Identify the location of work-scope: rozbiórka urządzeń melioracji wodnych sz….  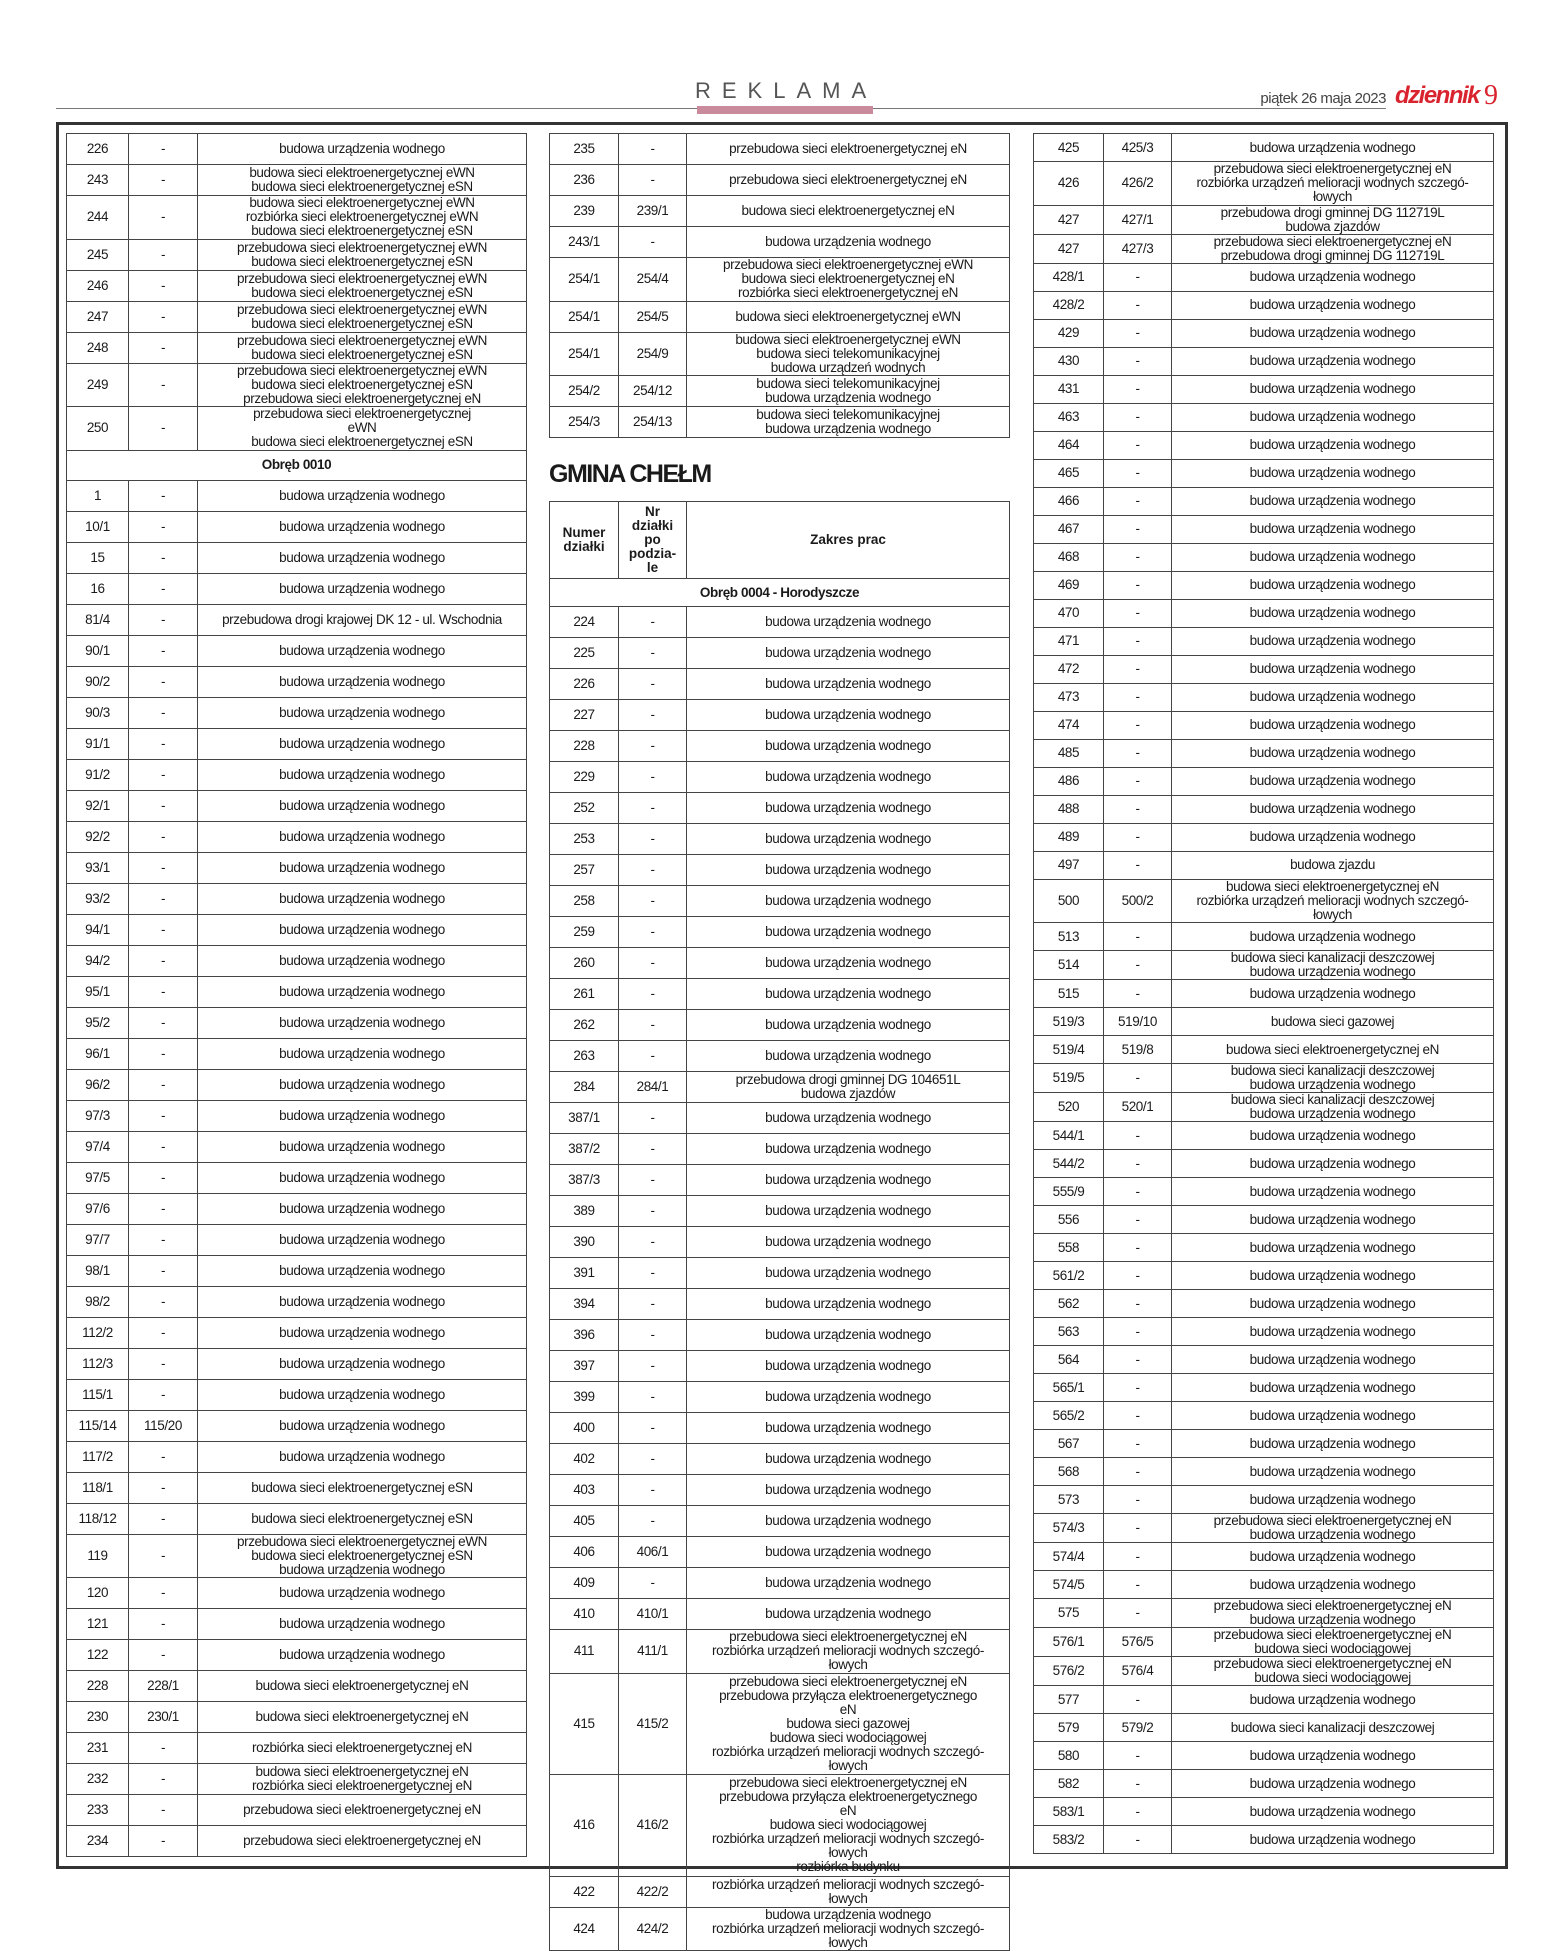
(848, 1891).